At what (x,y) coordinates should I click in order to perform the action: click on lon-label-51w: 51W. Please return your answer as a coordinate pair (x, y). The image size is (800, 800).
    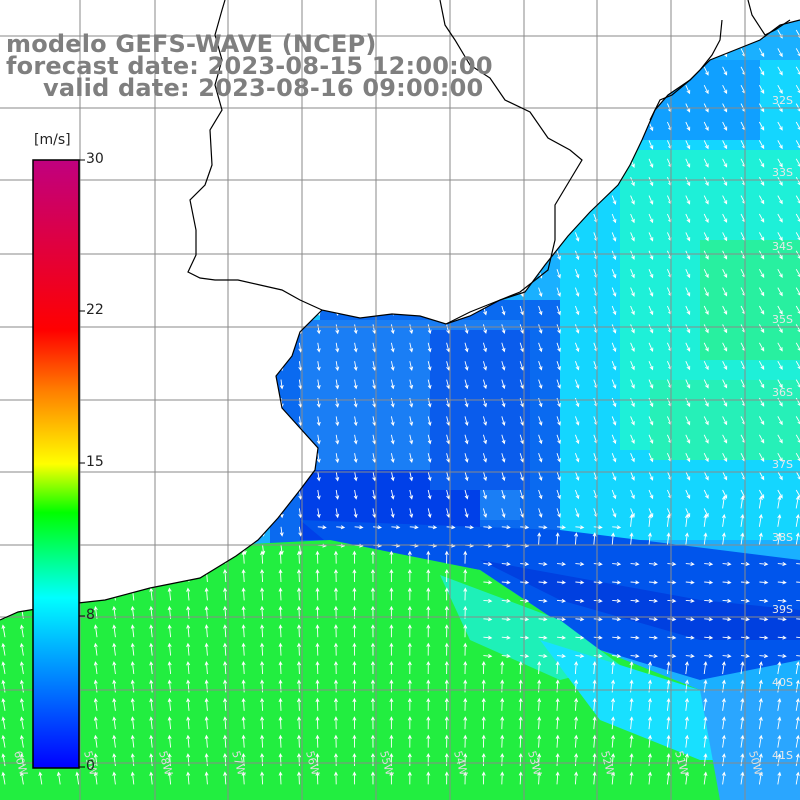
    Looking at the image, I should click on (681, 763).